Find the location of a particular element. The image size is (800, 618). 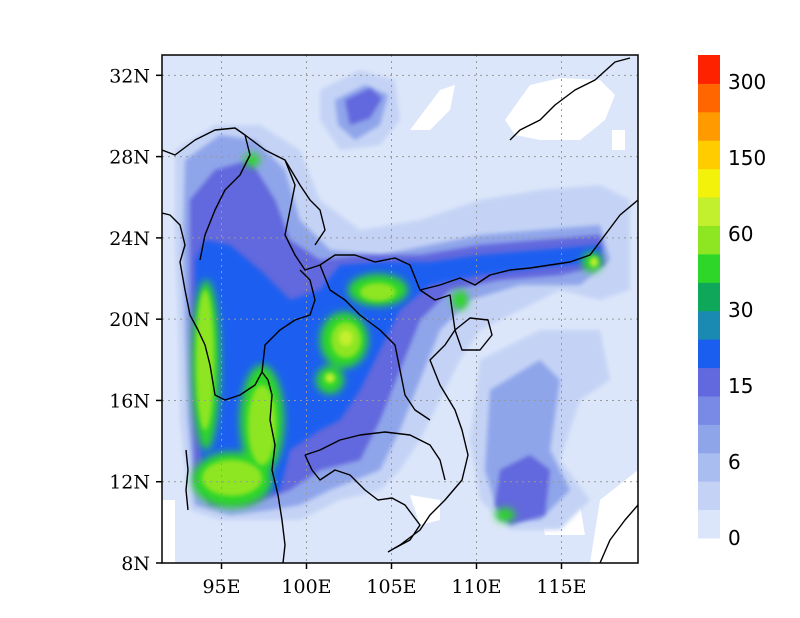

y-tick-label: 16N is located at coordinates (129, 401).